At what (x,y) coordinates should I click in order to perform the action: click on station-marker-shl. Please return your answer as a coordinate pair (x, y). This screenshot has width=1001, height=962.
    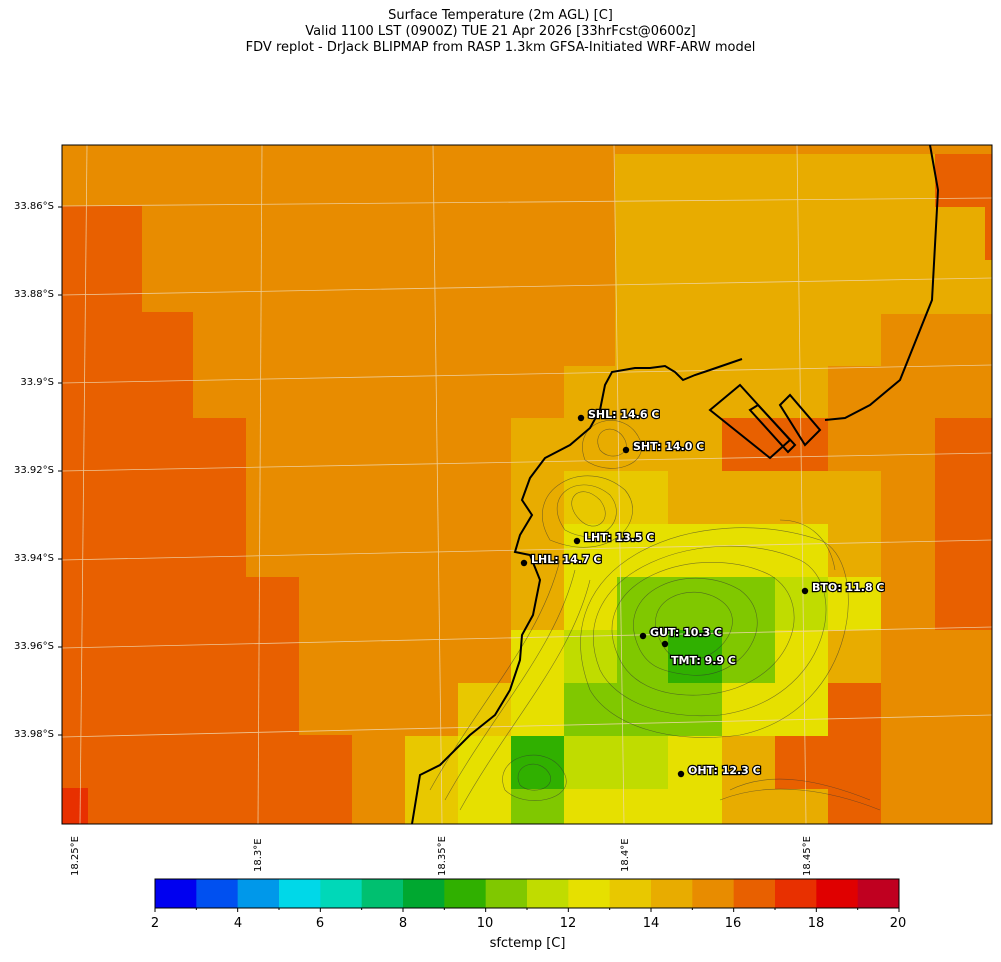
    Looking at the image, I should click on (581, 418).